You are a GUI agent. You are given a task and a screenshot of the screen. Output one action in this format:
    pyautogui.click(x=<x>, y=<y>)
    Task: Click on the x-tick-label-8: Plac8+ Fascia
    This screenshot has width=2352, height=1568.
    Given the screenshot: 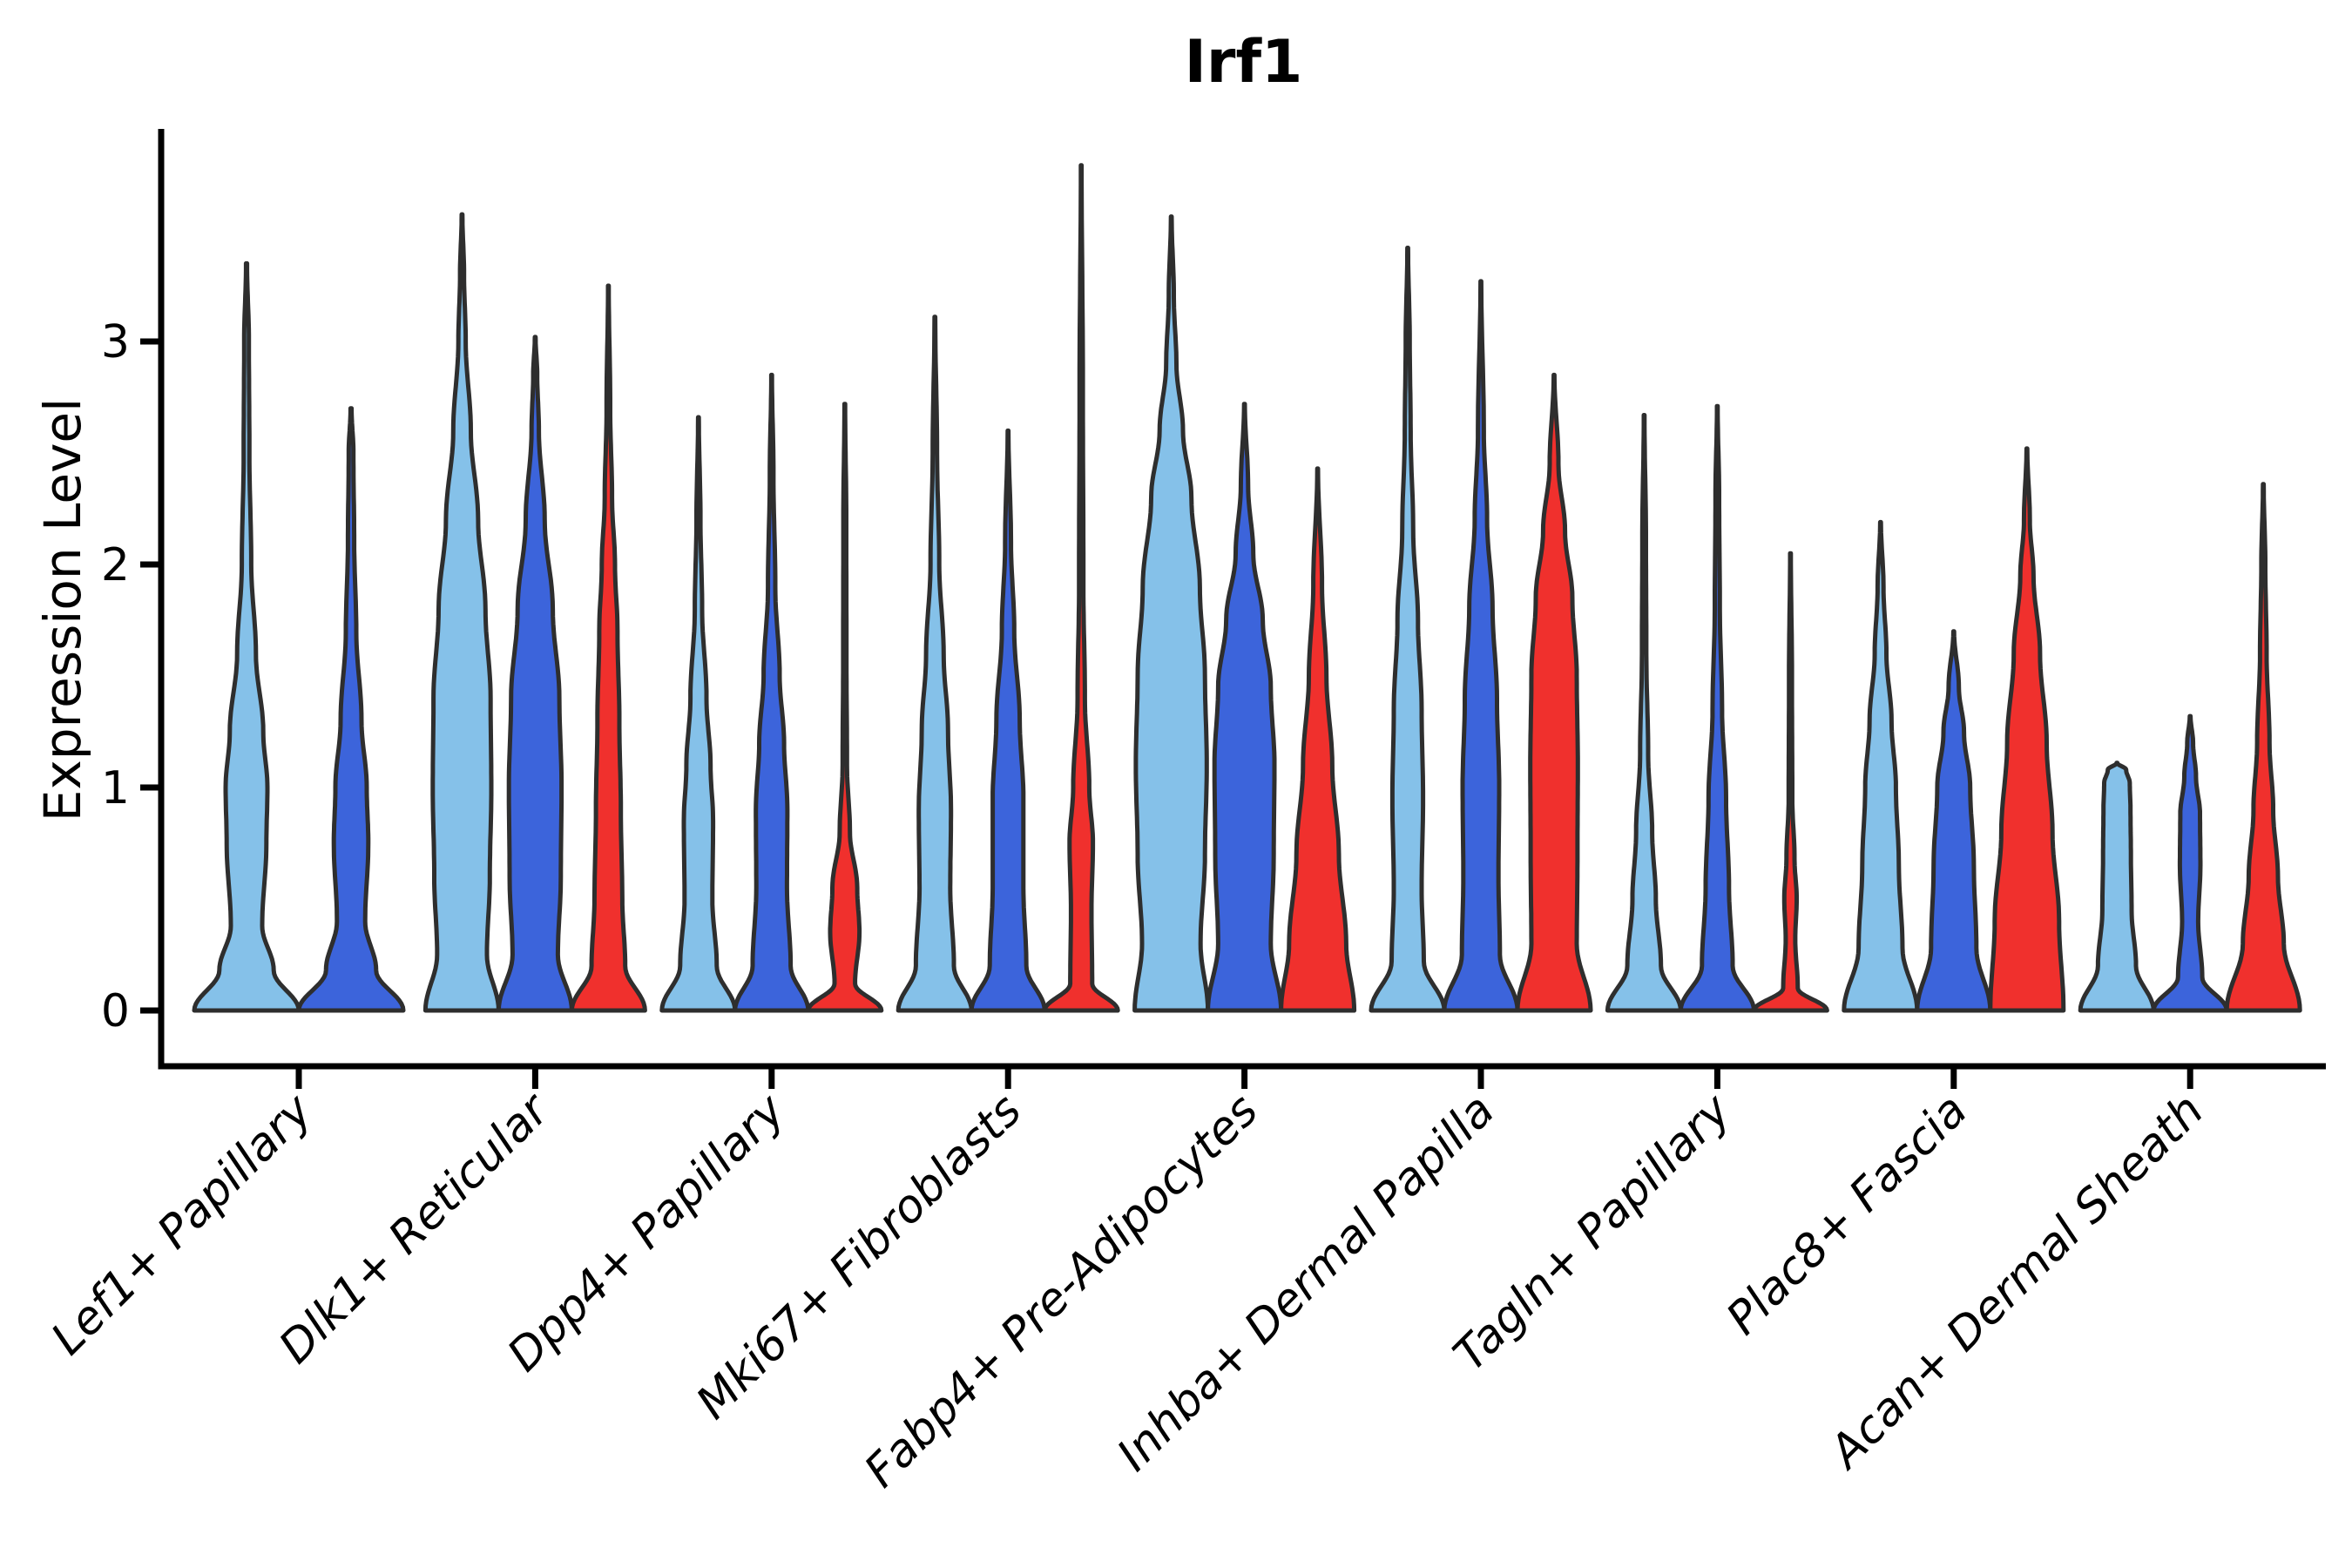 What is the action you would take?
    pyautogui.click(x=1847, y=1215)
    